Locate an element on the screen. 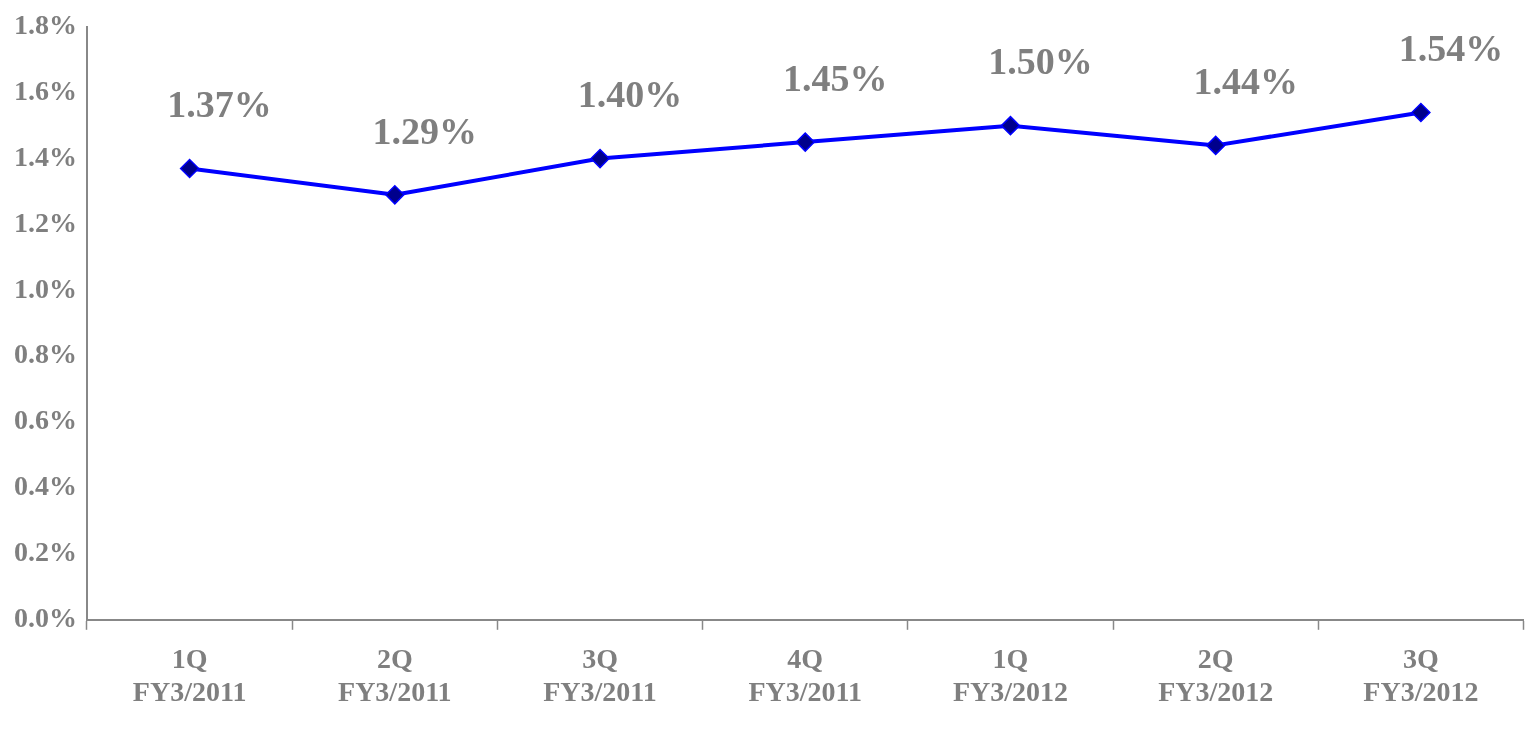 This screenshot has height=729, width=1534. y-tick-label: 1.8% is located at coordinates (45, 25).